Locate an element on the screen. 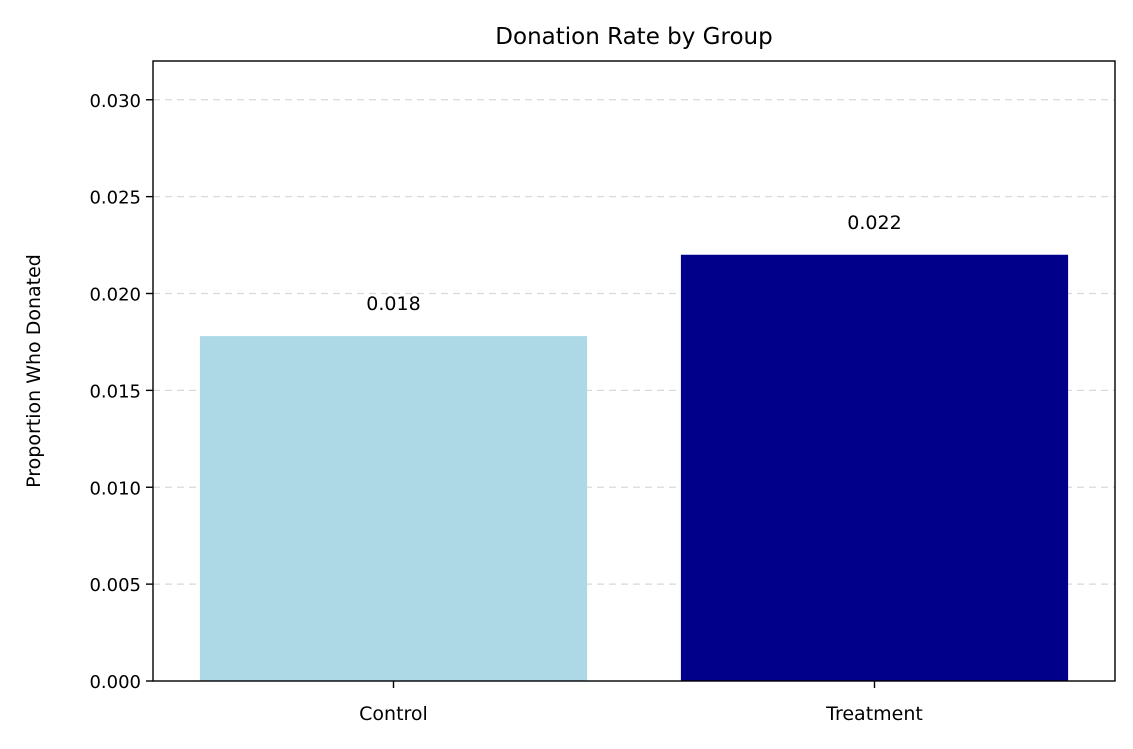  y-axis-label: Proportion Who Donated is located at coordinates (34, 371).